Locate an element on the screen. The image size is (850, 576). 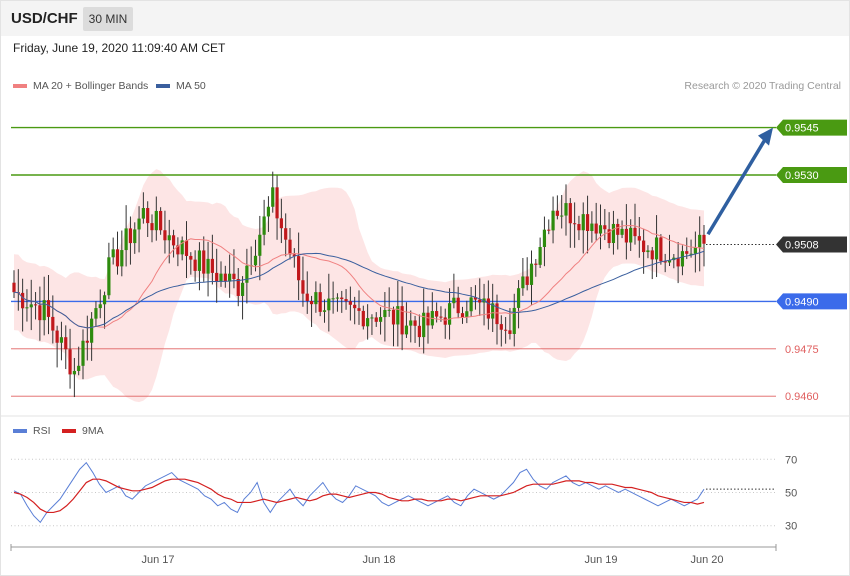
rsi-9ma-line is located at coordinates (359, 496).